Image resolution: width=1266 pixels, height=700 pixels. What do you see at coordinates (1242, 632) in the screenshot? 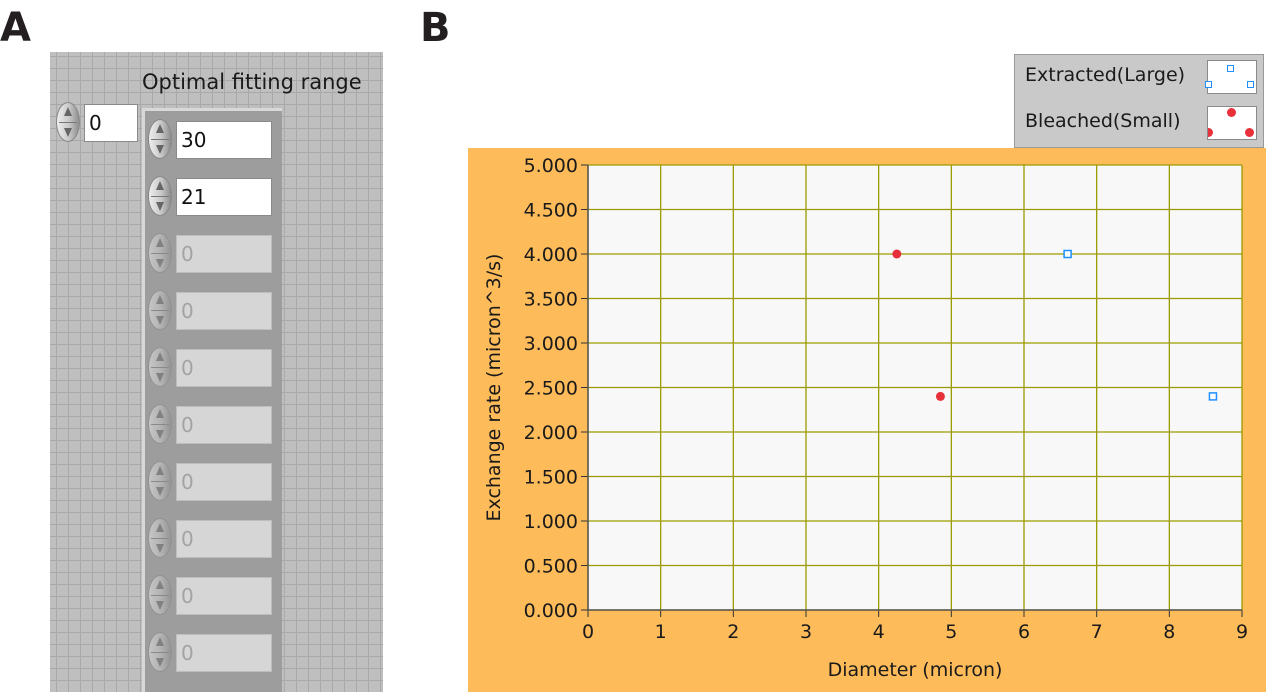
I see `x-tick-label: 9` at bounding box center [1242, 632].